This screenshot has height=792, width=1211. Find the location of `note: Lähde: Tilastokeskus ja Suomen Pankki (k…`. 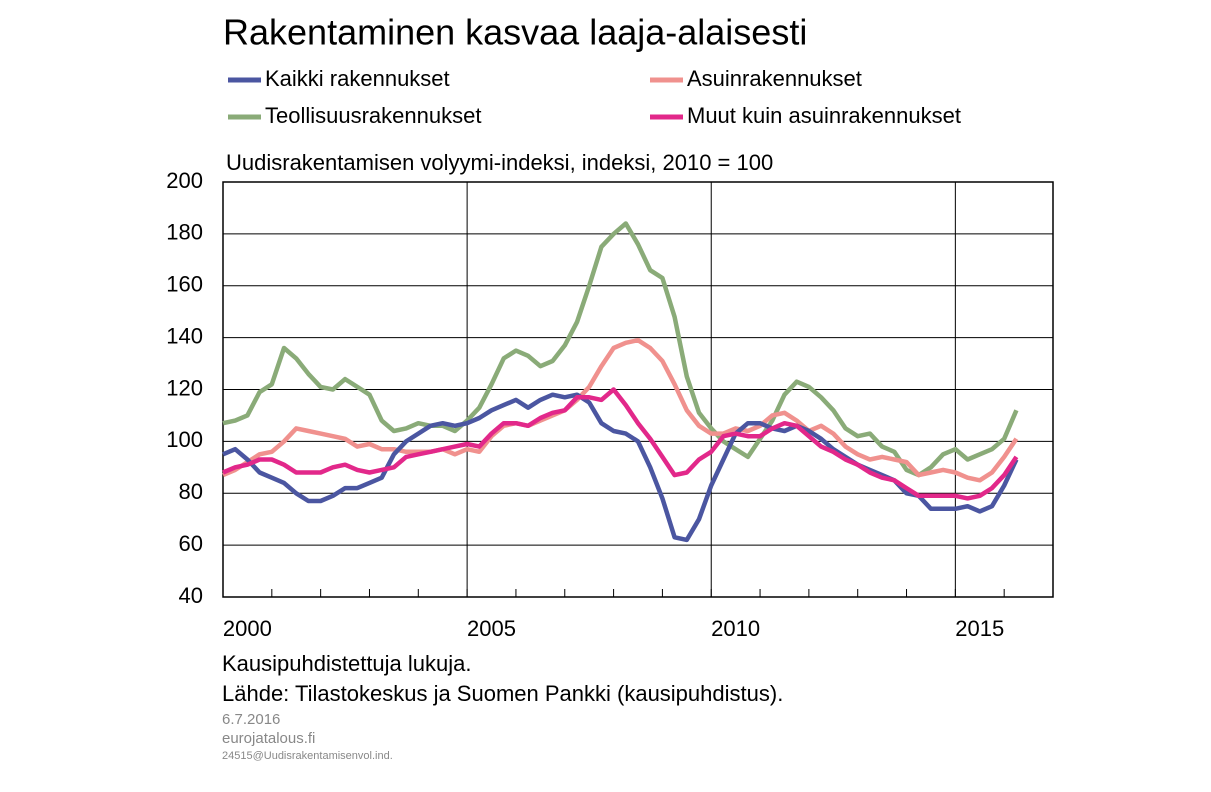

note: Lähde: Tilastokeskus ja Suomen Pankki (k… is located at coordinates (502, 693).